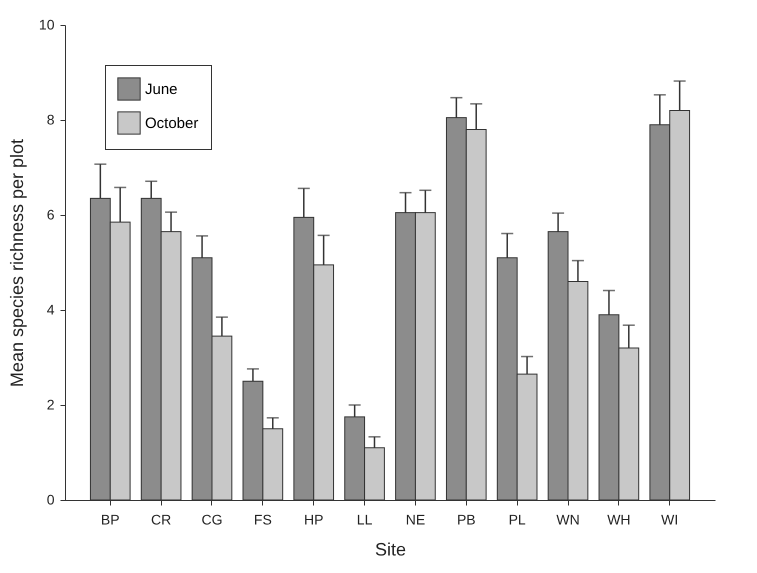  What do you see at coordinates (161, 89) in the screenshot?
I see `legend-label: June` at bounding box center [161, 89].